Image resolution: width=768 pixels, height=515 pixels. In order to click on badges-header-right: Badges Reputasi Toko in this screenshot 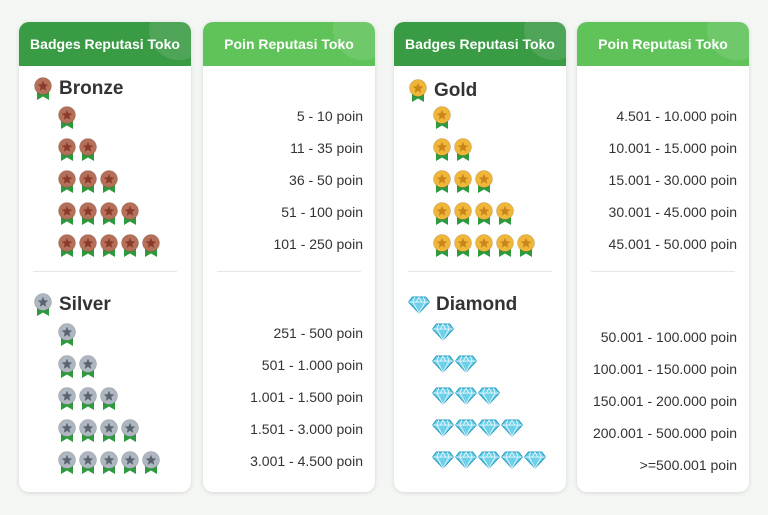, I will do `click(480, 44)`.